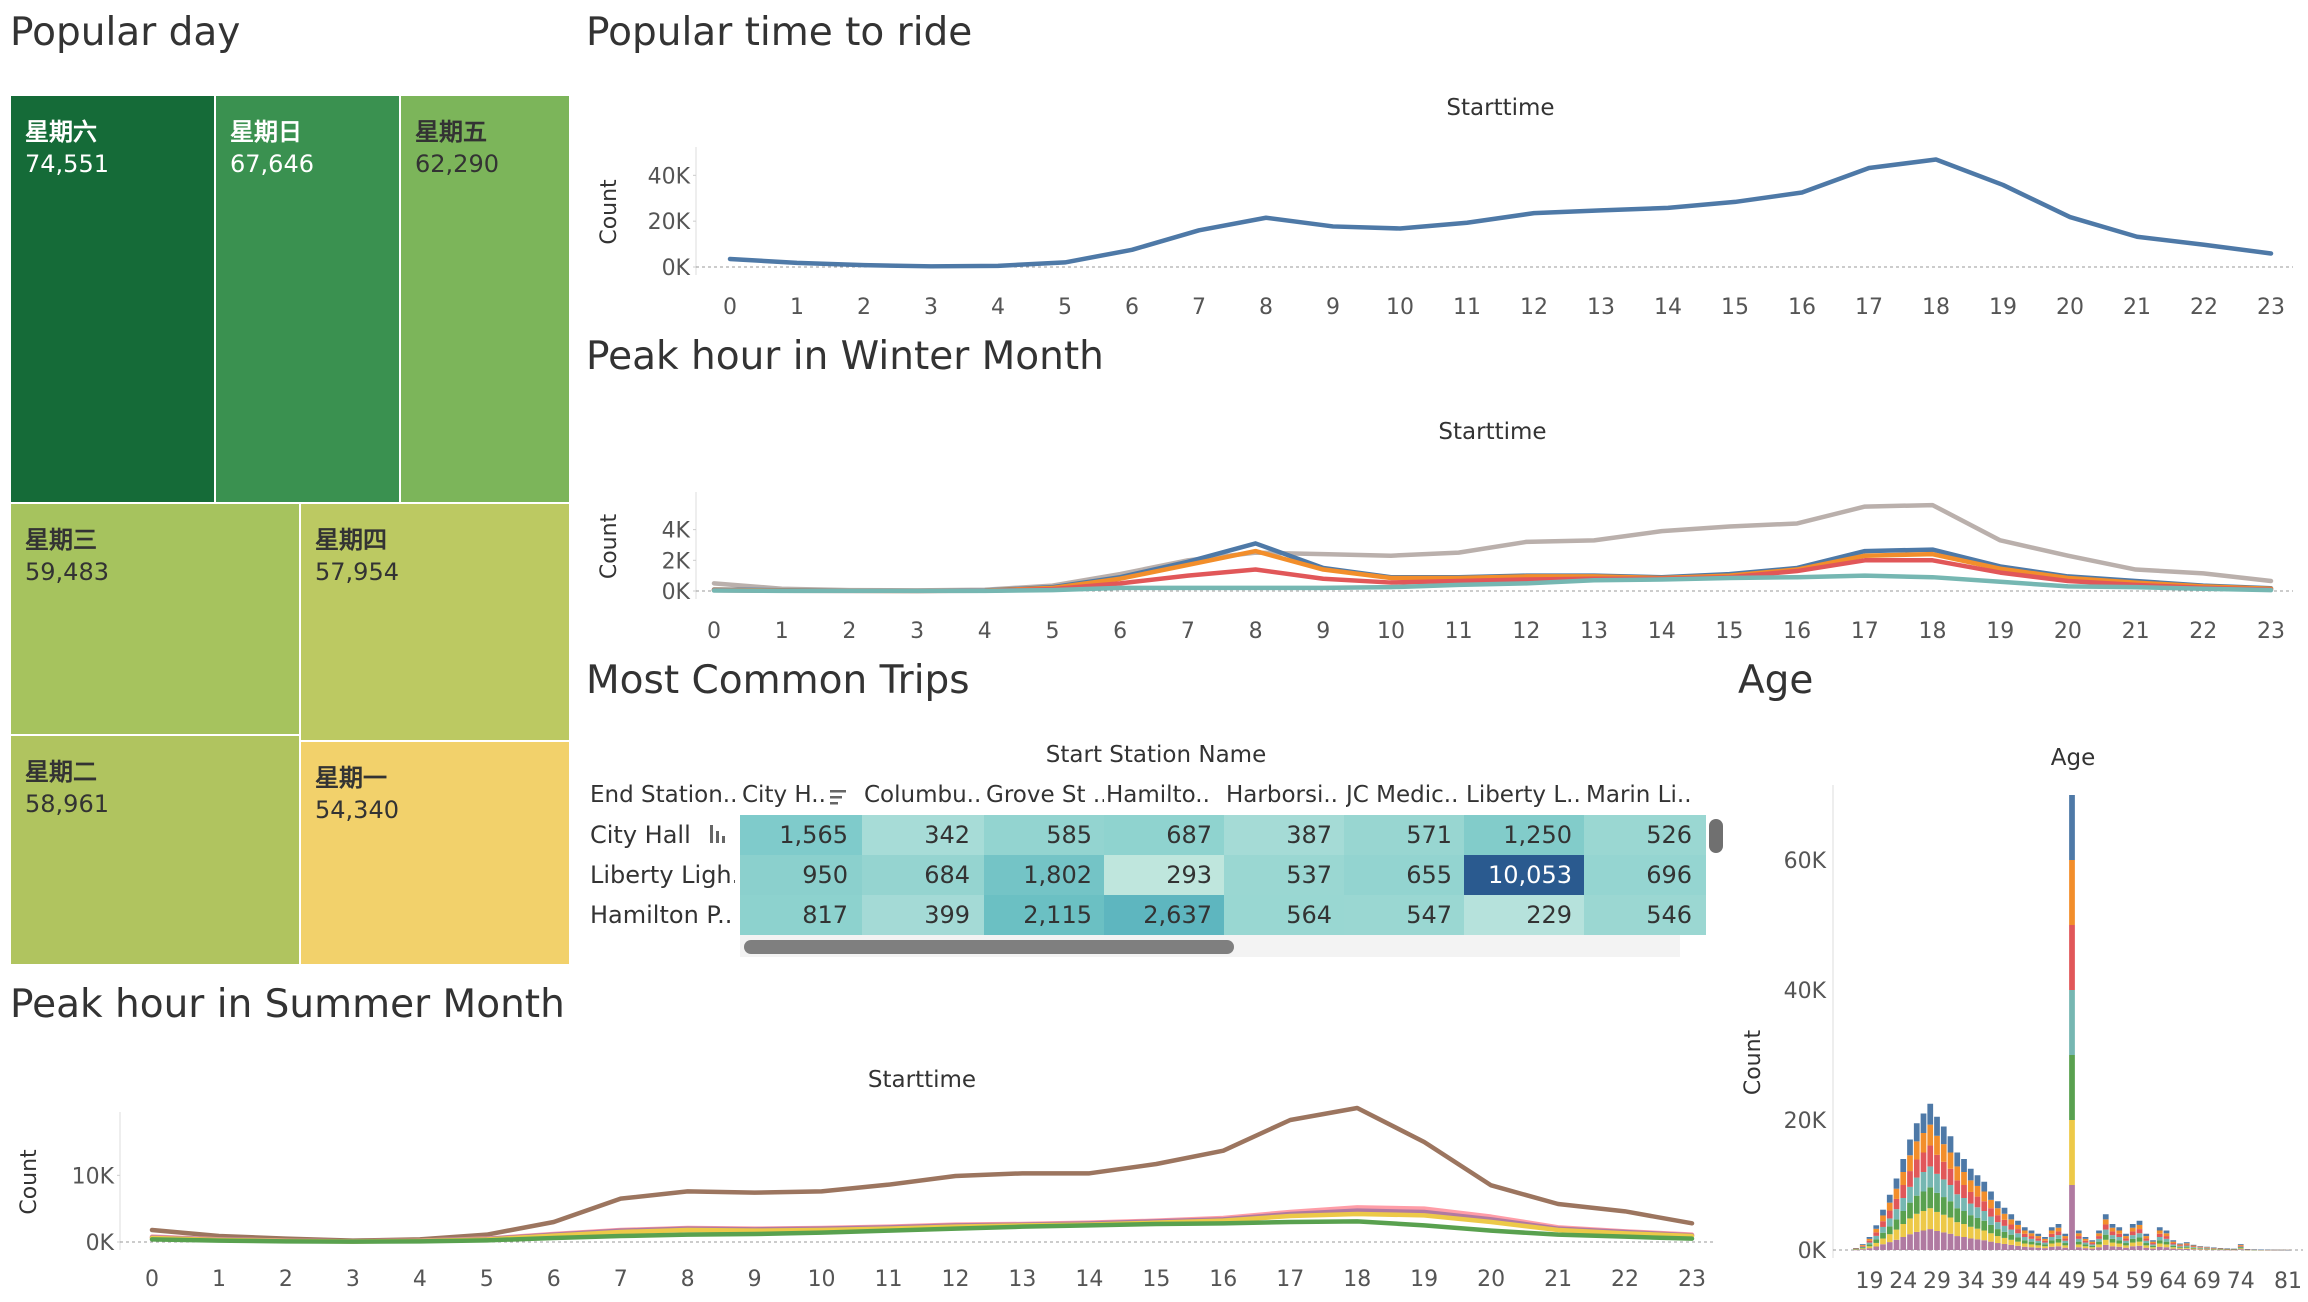 The height and width of the screenshot is (1302, 2308). Describe the element at coordinates (93, 1176) in the screenshot. I see `y-tick-label: 10K` at that location.